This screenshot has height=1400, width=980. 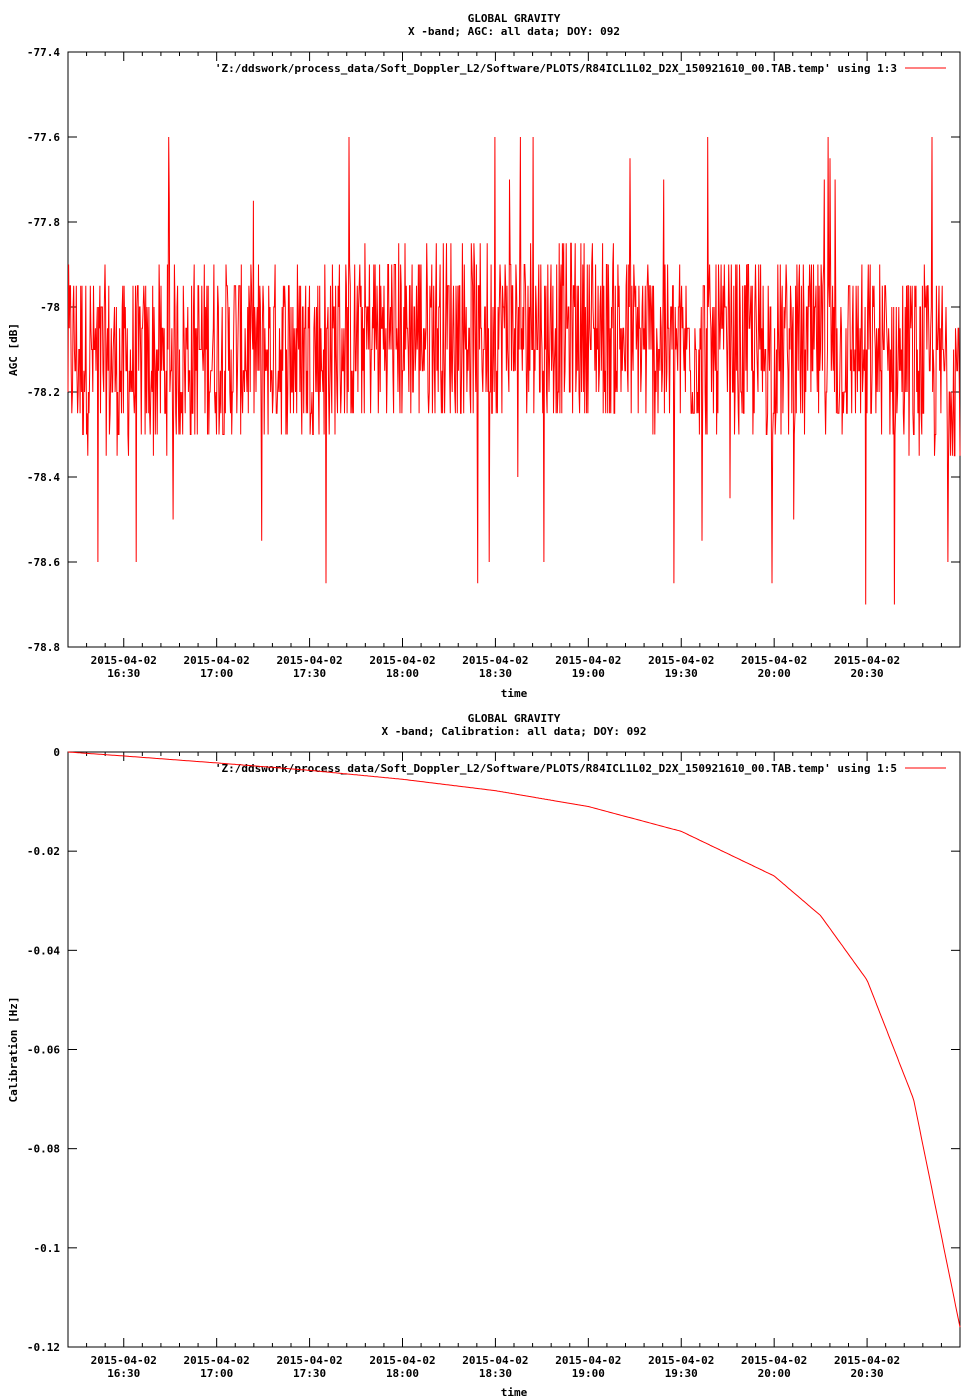 I want to click on y-tick-label: -0.04, so click(x=43, y=950).